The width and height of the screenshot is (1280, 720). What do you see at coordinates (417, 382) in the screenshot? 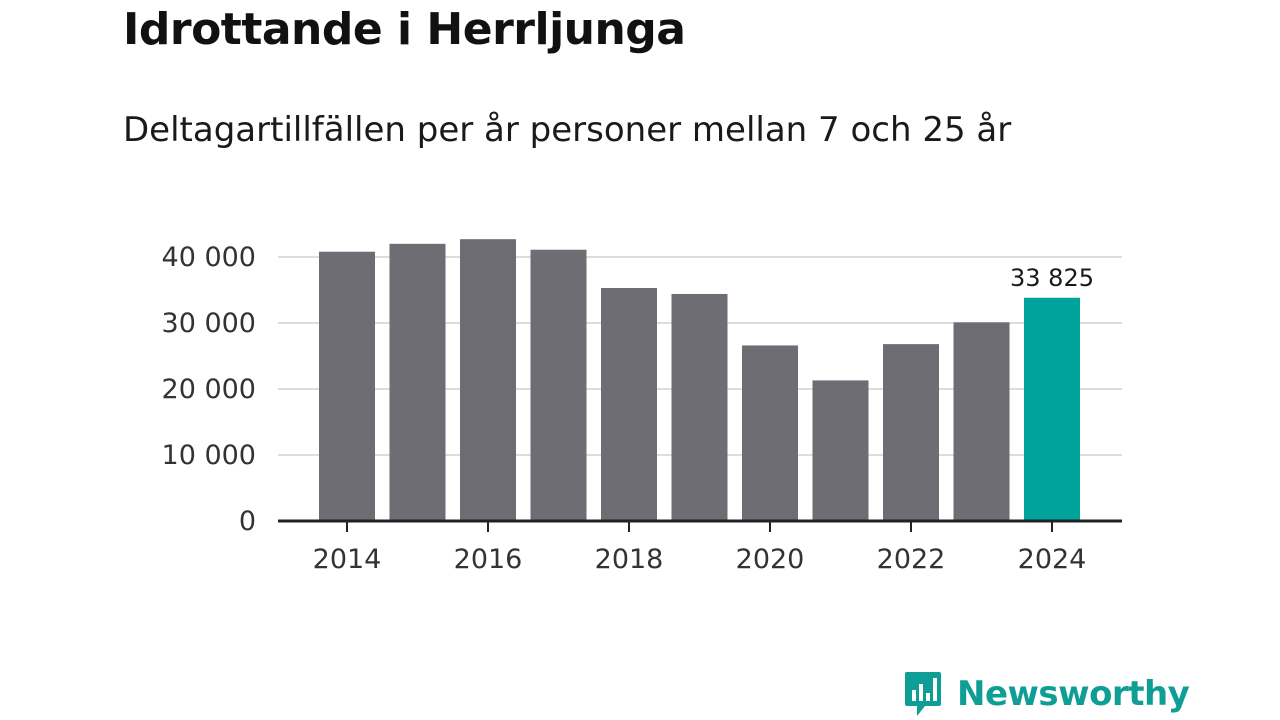
I see `bar-2015` at bounding box center [417, 382].